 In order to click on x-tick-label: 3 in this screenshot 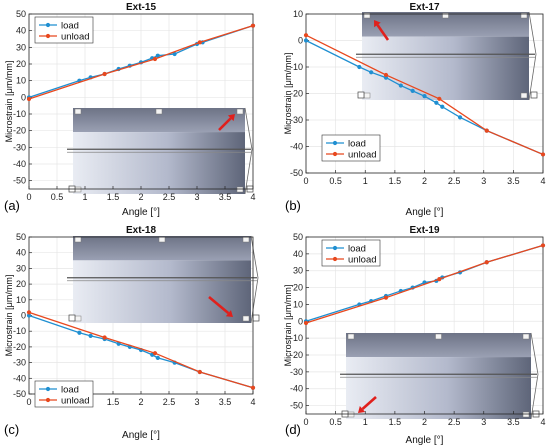, I will do `click(196, 402)`.